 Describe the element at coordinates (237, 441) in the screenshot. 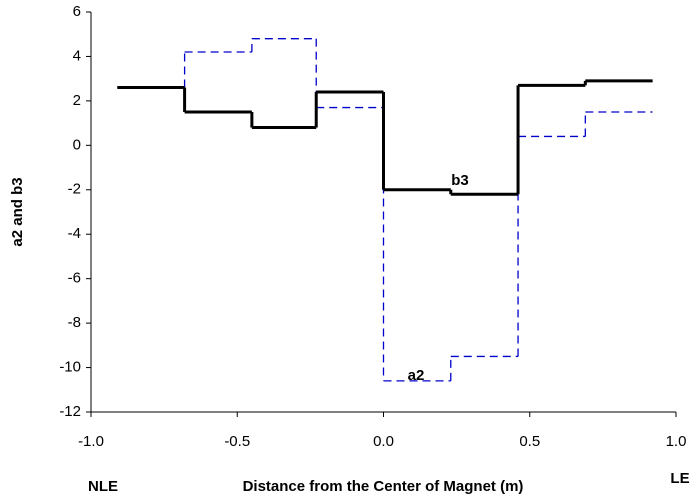

I see `x-tick-label: -0.5` at that location.